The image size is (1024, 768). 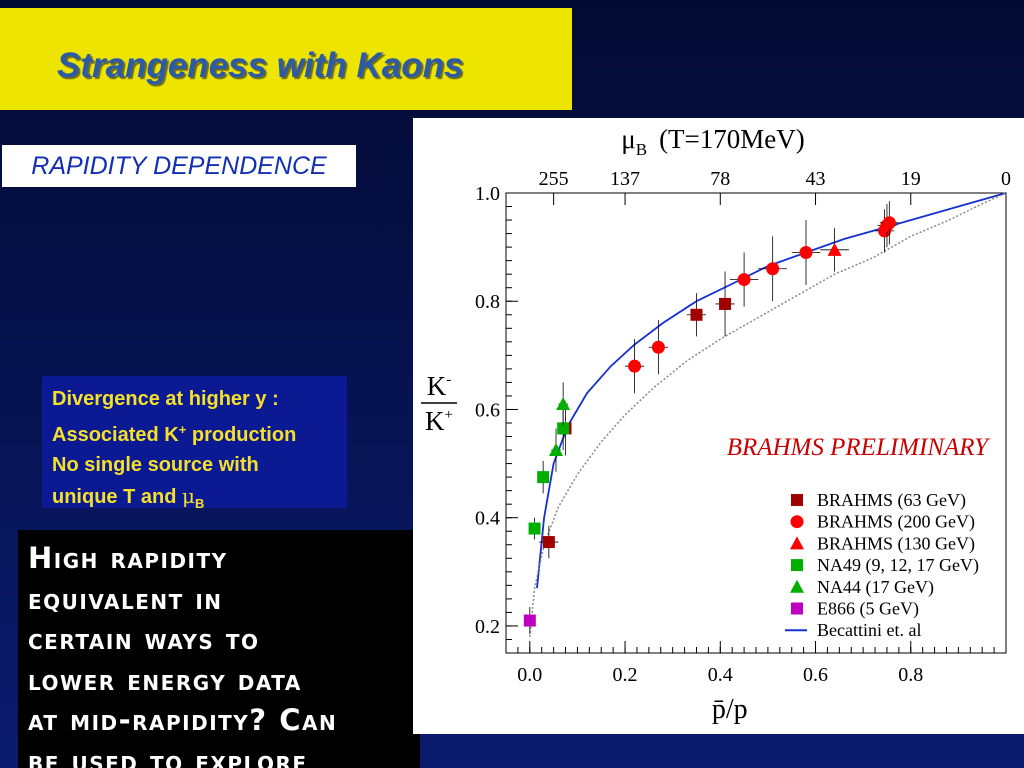 What do you see at coordinates (815, 675) in the screenshot?
I see `x-tick-label: 0.6` at bounding box center [815, 675].